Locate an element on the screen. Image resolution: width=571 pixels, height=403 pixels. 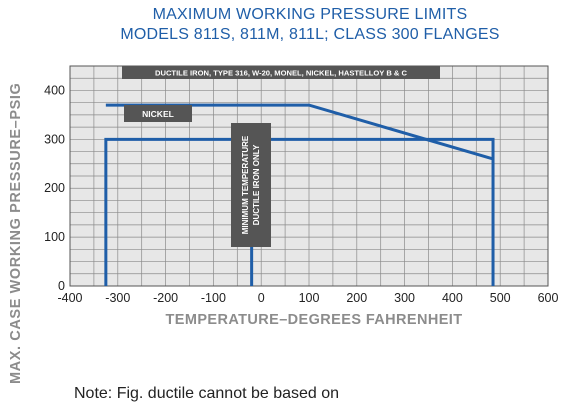
nickel-label: NICKEL is located at coordinates (158, 114).